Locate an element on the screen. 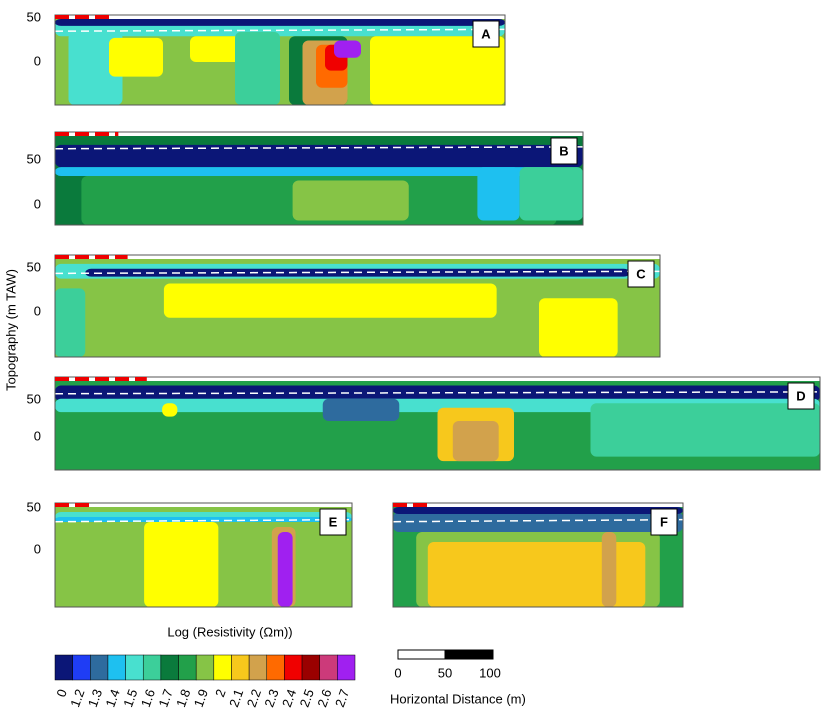 This screenshot has height=715, width=829. y-axis-label: Topography (m TAW) is located at coordinates (10, 330).